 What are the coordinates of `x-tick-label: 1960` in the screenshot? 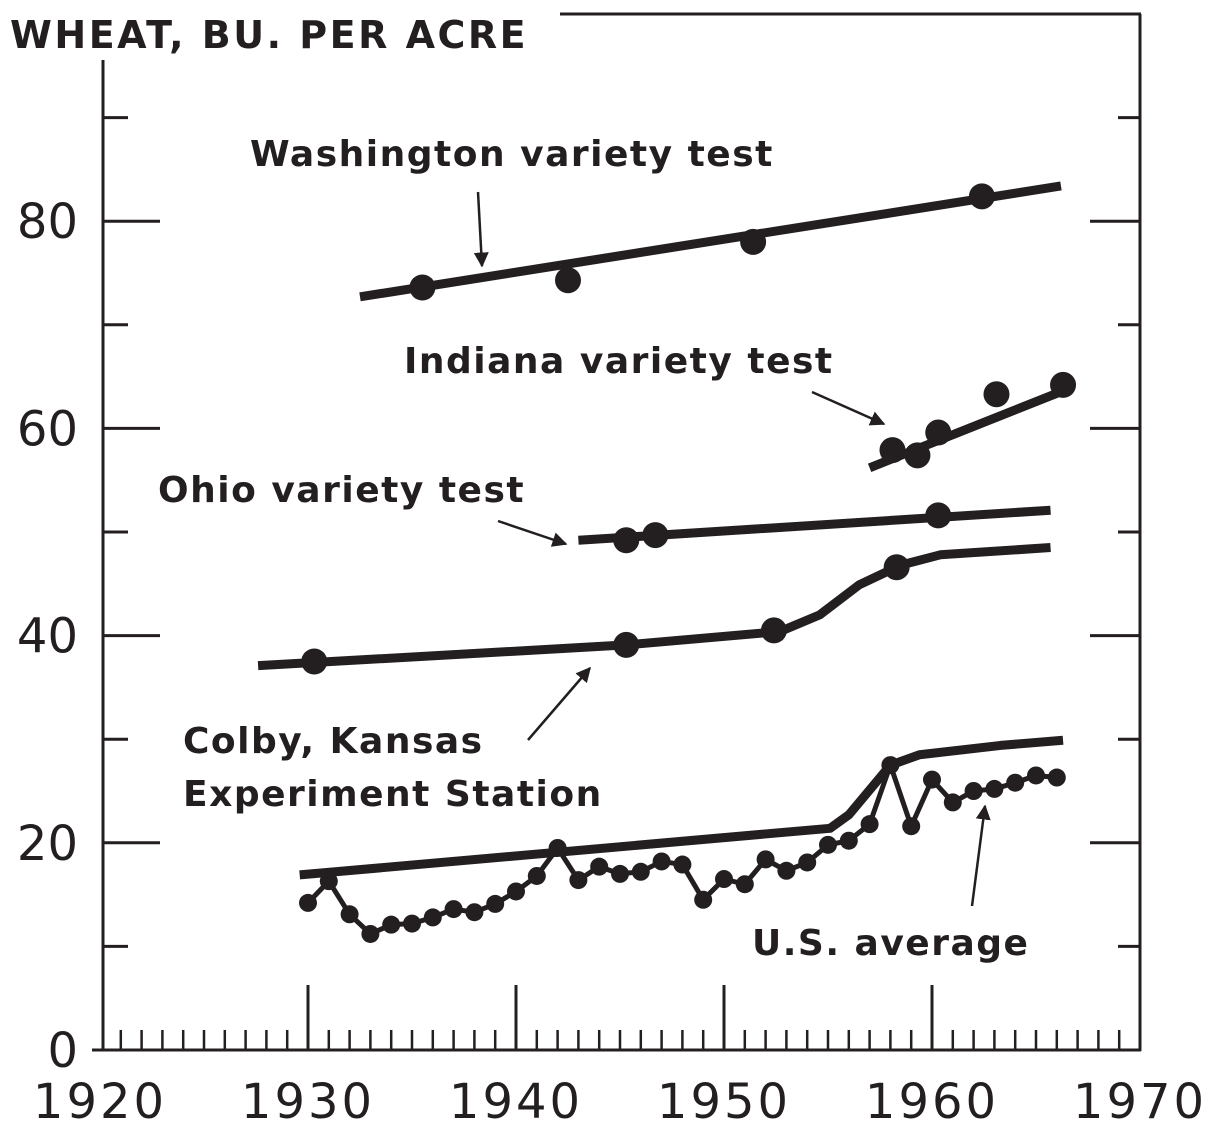 It's located at (932, 1101).